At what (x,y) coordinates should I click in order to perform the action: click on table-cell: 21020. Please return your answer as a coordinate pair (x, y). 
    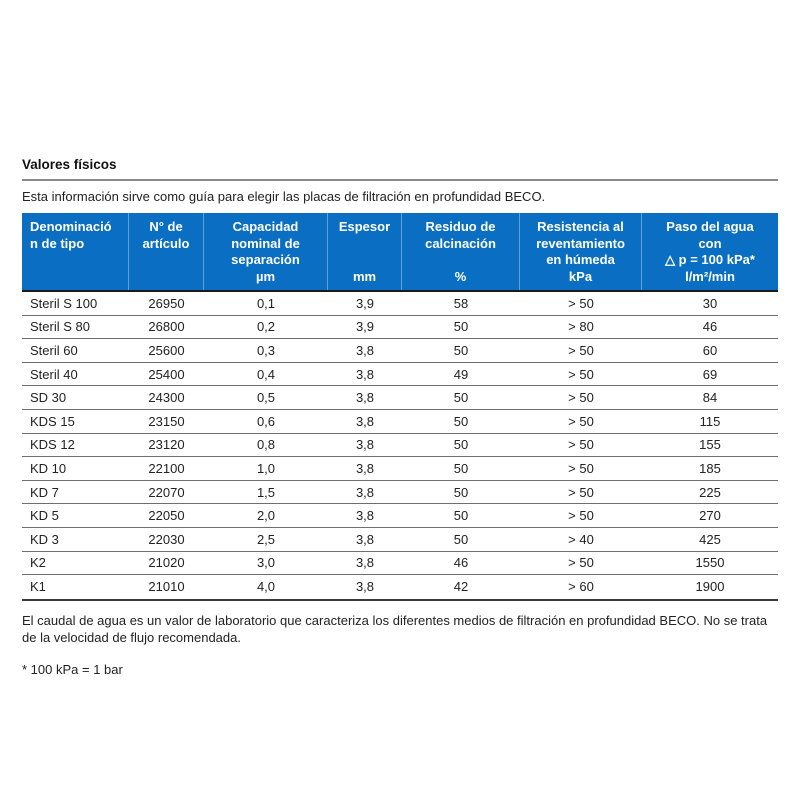
    Looking at the image, I should click on (166, 563).